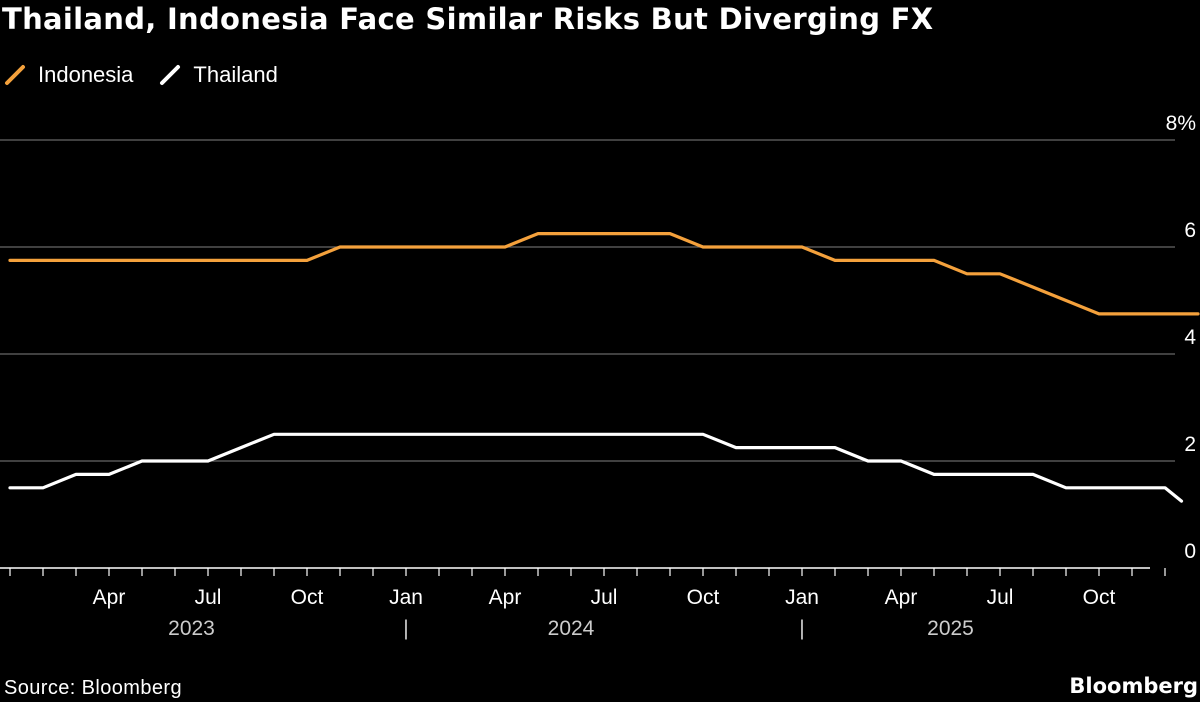  What do you see at coordinates (1190, 444) in the screenshot?
I see `y-tick-label: 2` at bounding box center [1190, 444].